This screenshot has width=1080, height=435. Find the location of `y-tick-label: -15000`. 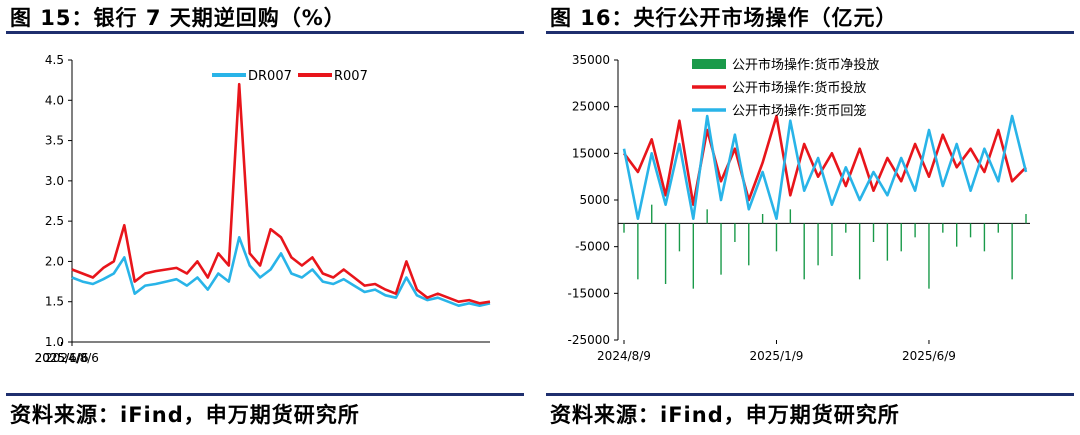

y-tick-label: -15000 is located at coordinates (588, 293).